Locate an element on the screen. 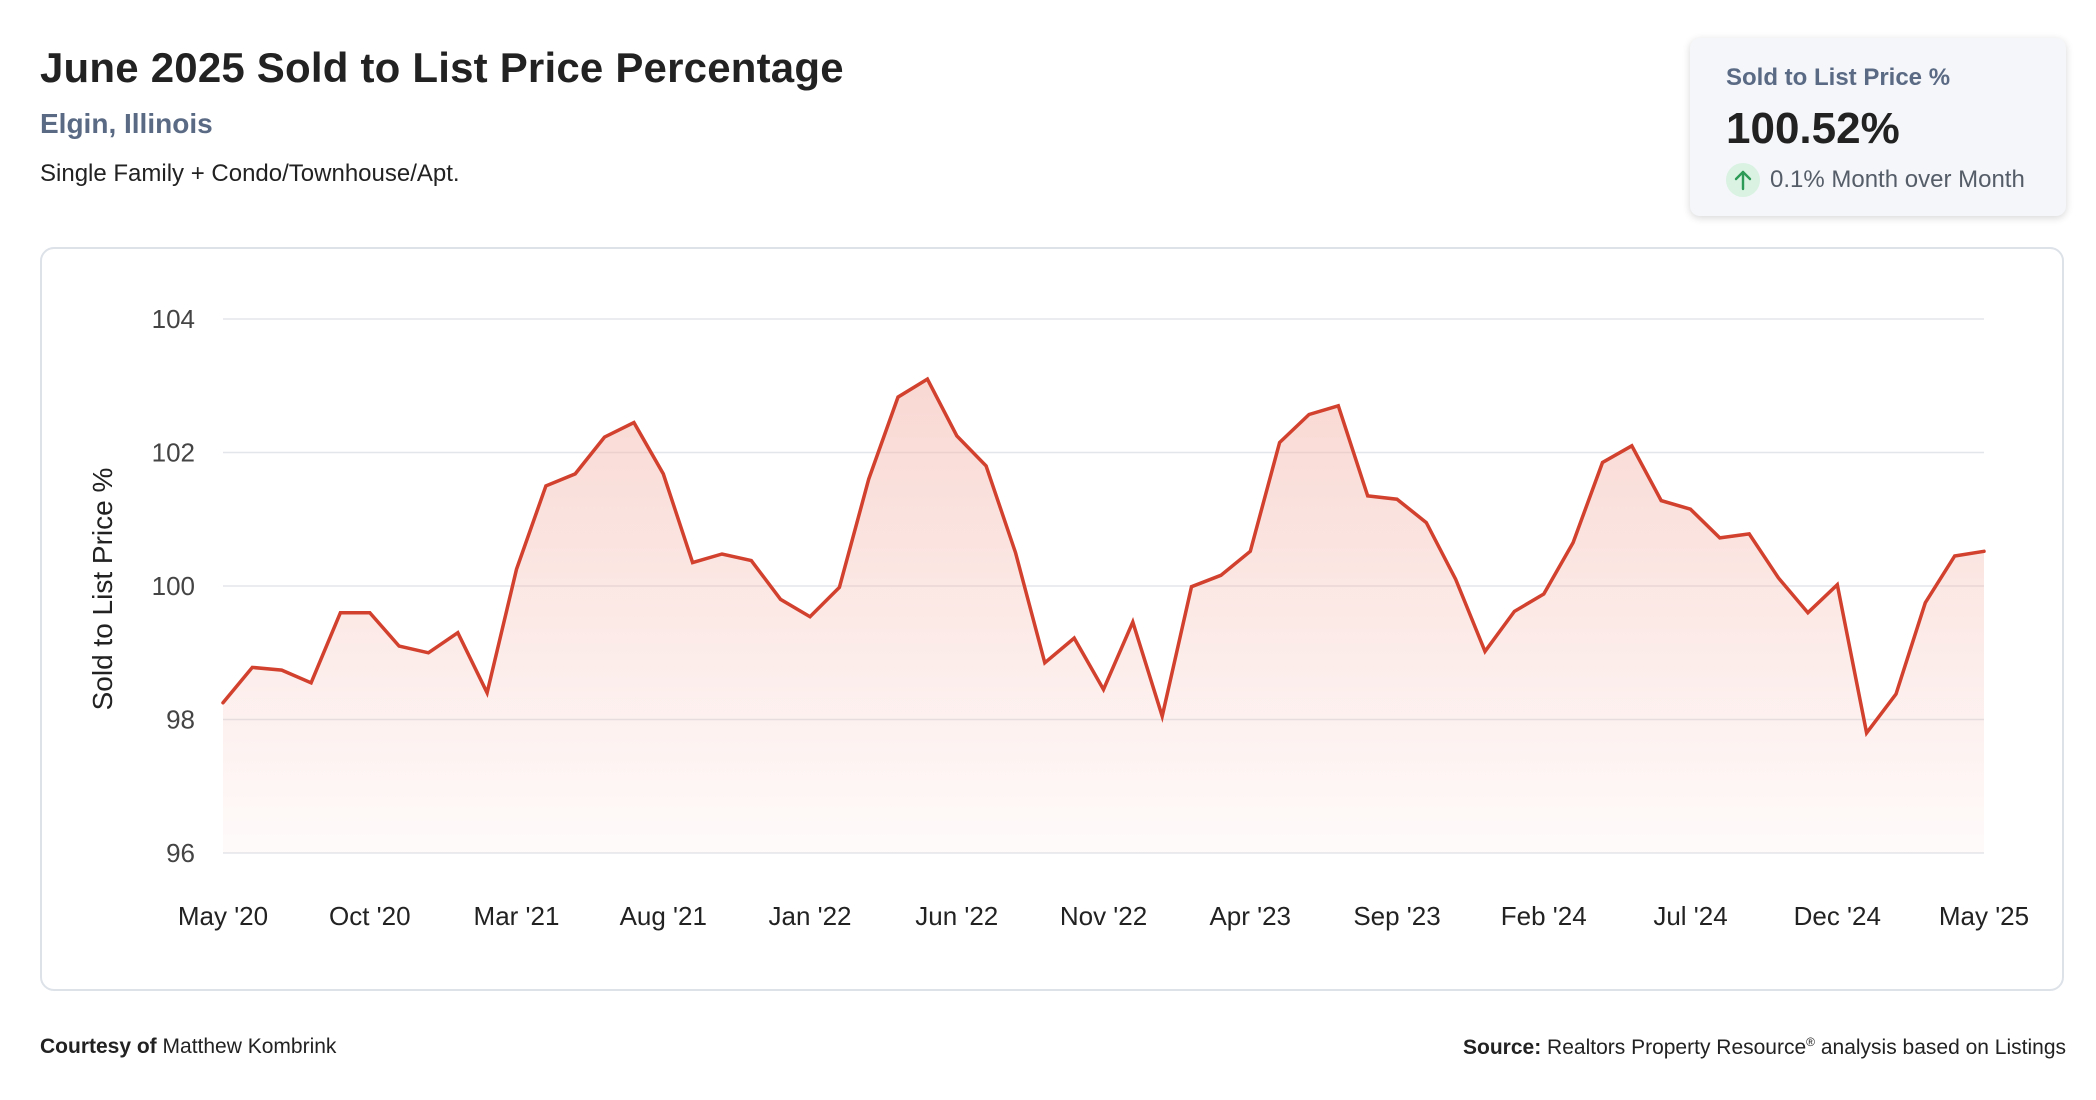 Image resolution: width=2096 pixels, height=1100 pixels. x-tick-label: Mar '21 is located at coordinates (517, 916).